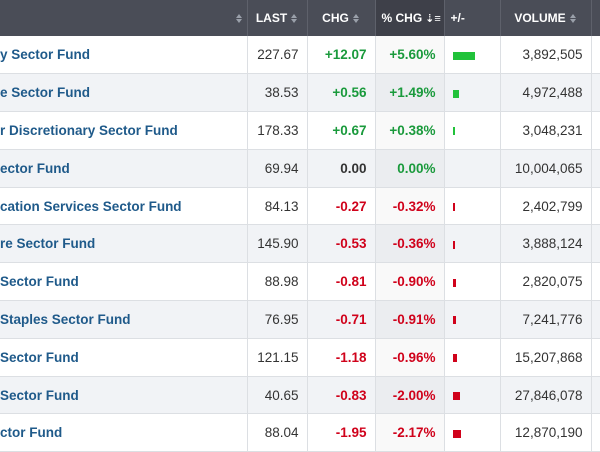  What do you see at coordinates (124, 243) in the screenshot?
I see `fund-name-link: re Sector Fund` at bounding box center [124, 243].